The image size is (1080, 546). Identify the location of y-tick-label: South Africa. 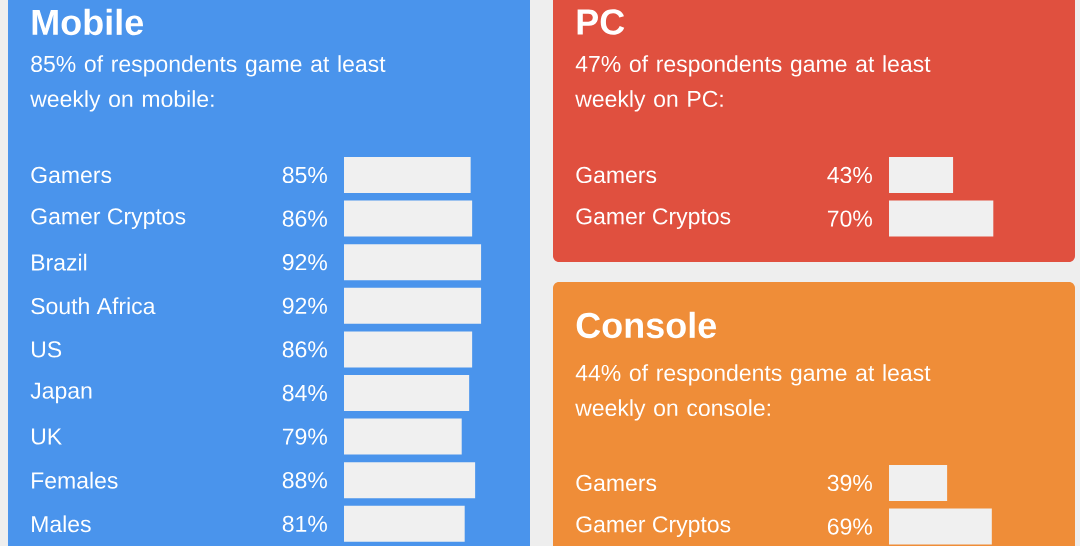
(93, 306).